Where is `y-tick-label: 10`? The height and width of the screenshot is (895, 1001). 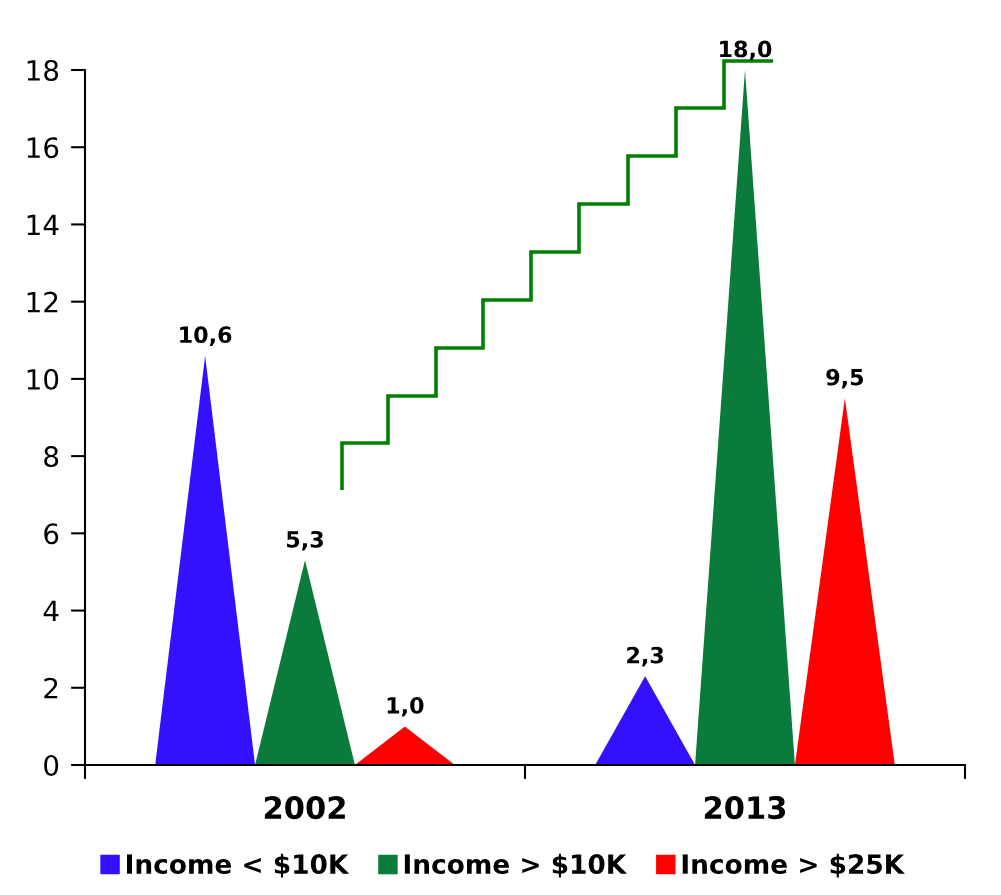
y-tick-label: 10 is located at coordinates (43, 379).